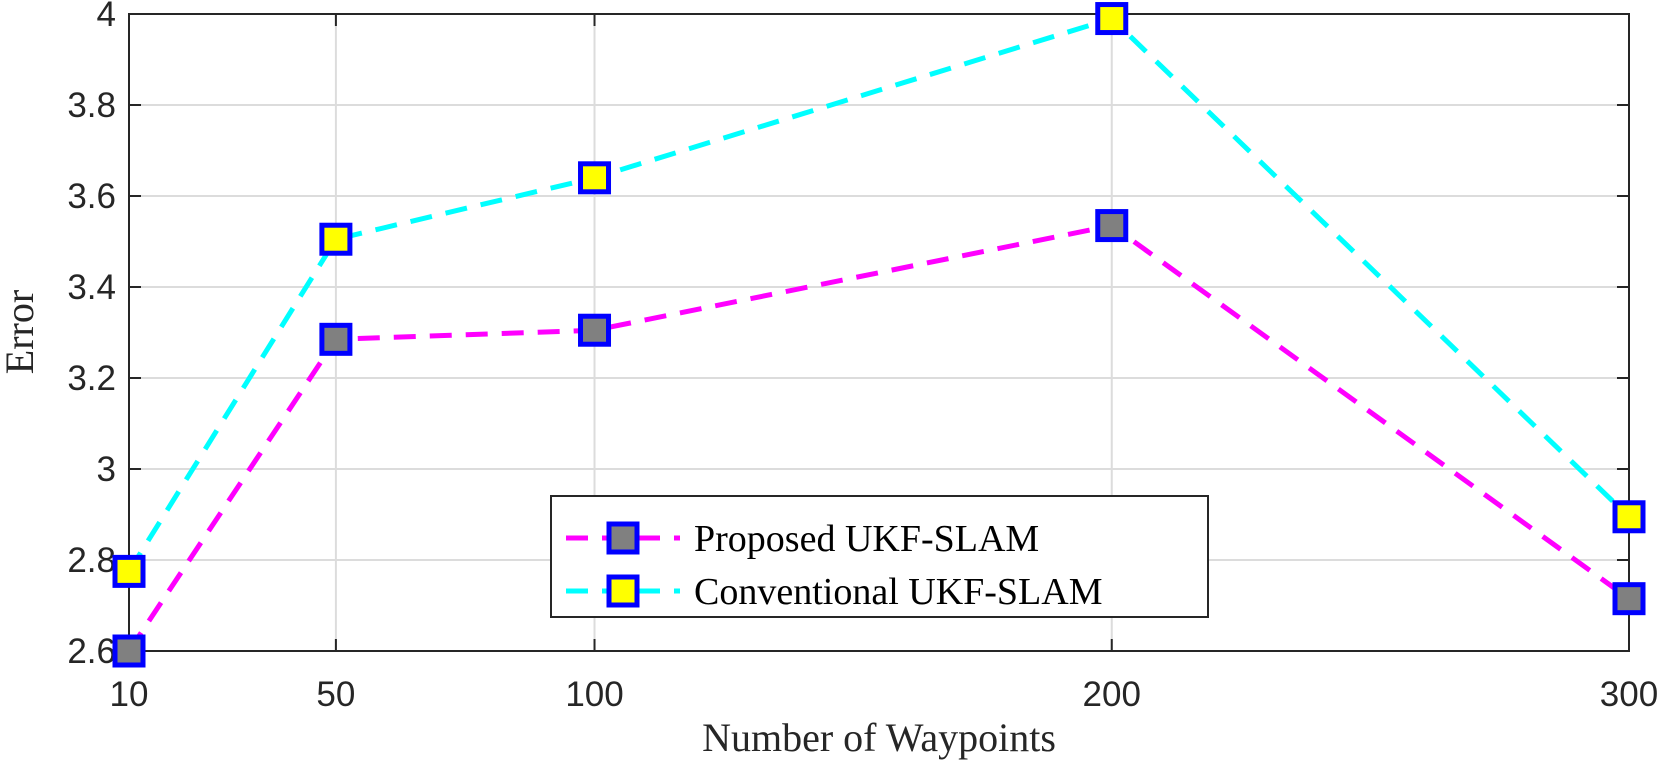  I want to click on legend: Proposed UKF-SLAM Conventional UKF-SLAM, so click(879, 556).